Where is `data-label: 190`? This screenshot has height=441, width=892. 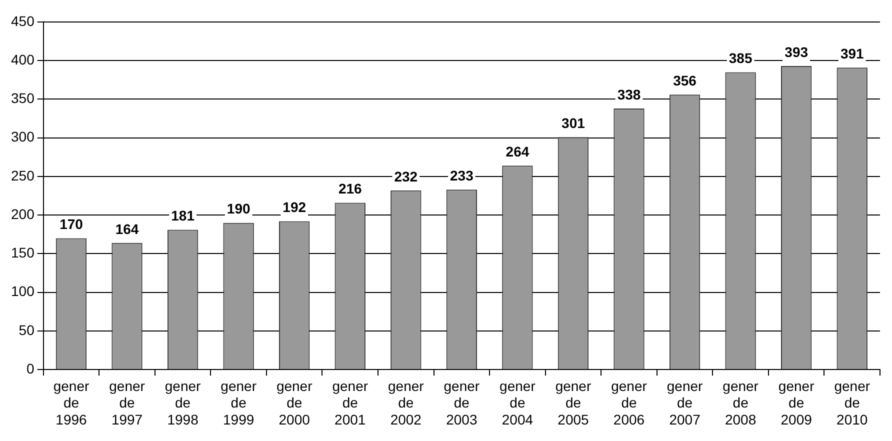 data-label: 190 is located at coordinates (238, 208).